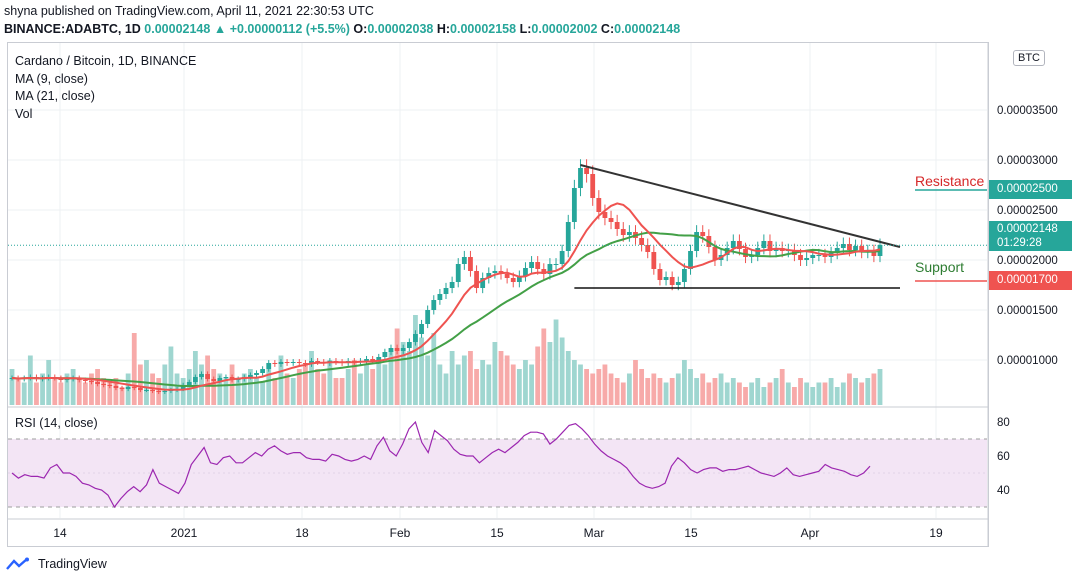  What do you see at coordinates (1027, 161) in the screenshot?
I see `price-tick-label: 0.00003000` at bounding box center [1027, 161].